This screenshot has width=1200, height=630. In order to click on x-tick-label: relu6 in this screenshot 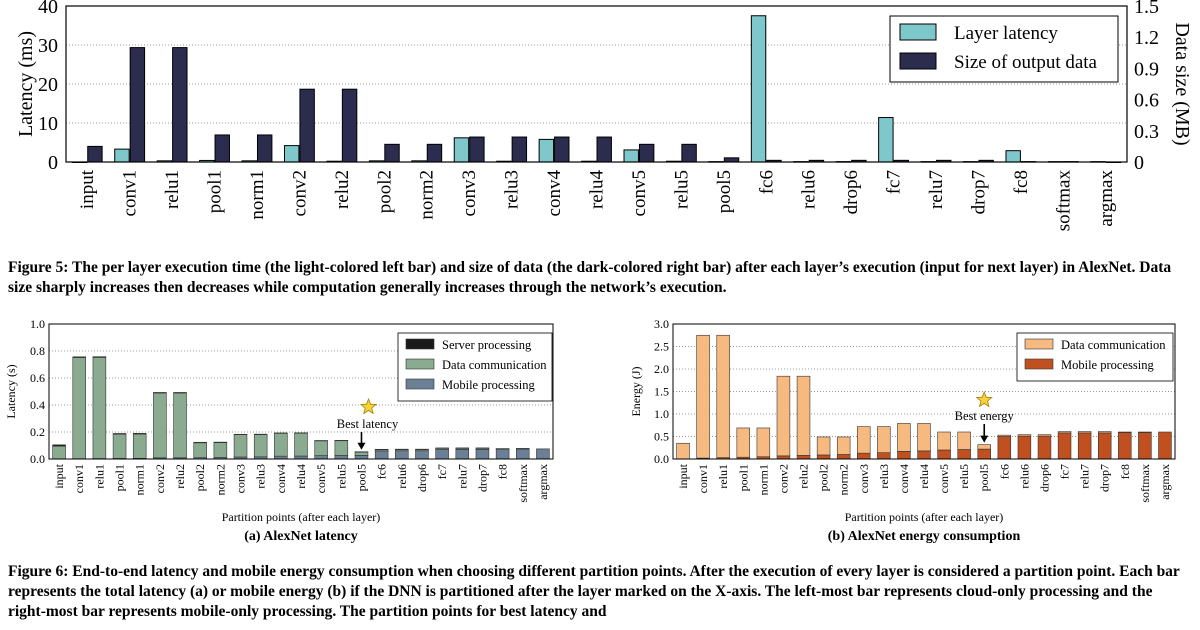, I will do `click(1024, 476)`.